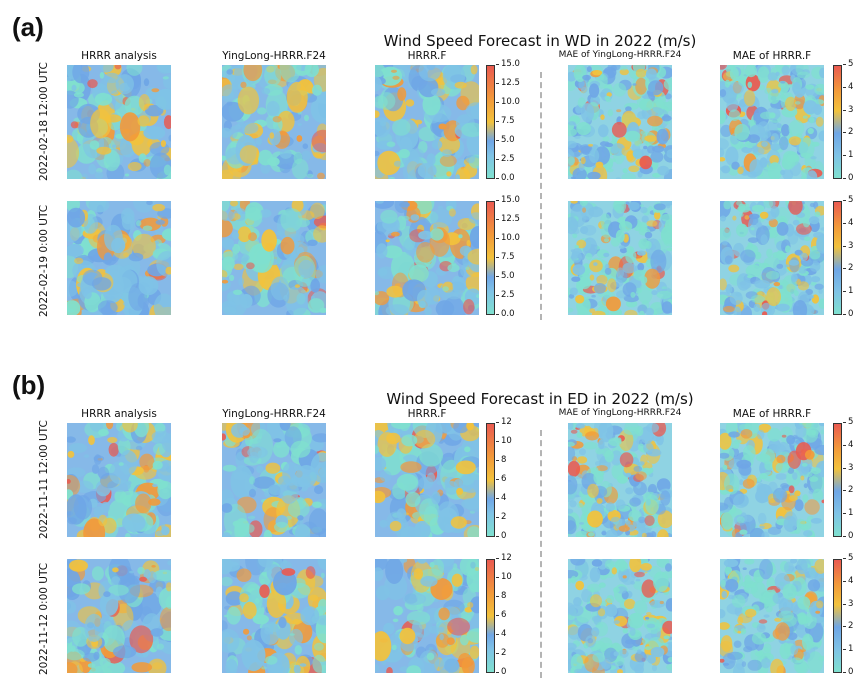  What do you see at coordinates (119, 616) in the screenshot?
I see `heatmap-cell` at bounding box center [119, 616].